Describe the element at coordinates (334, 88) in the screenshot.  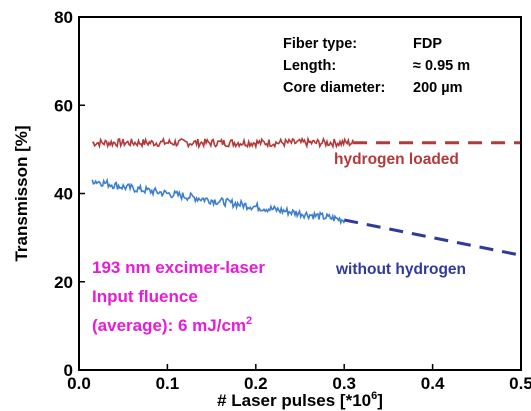
I see `info-core-diameter-key: Core diameter:` at that location.